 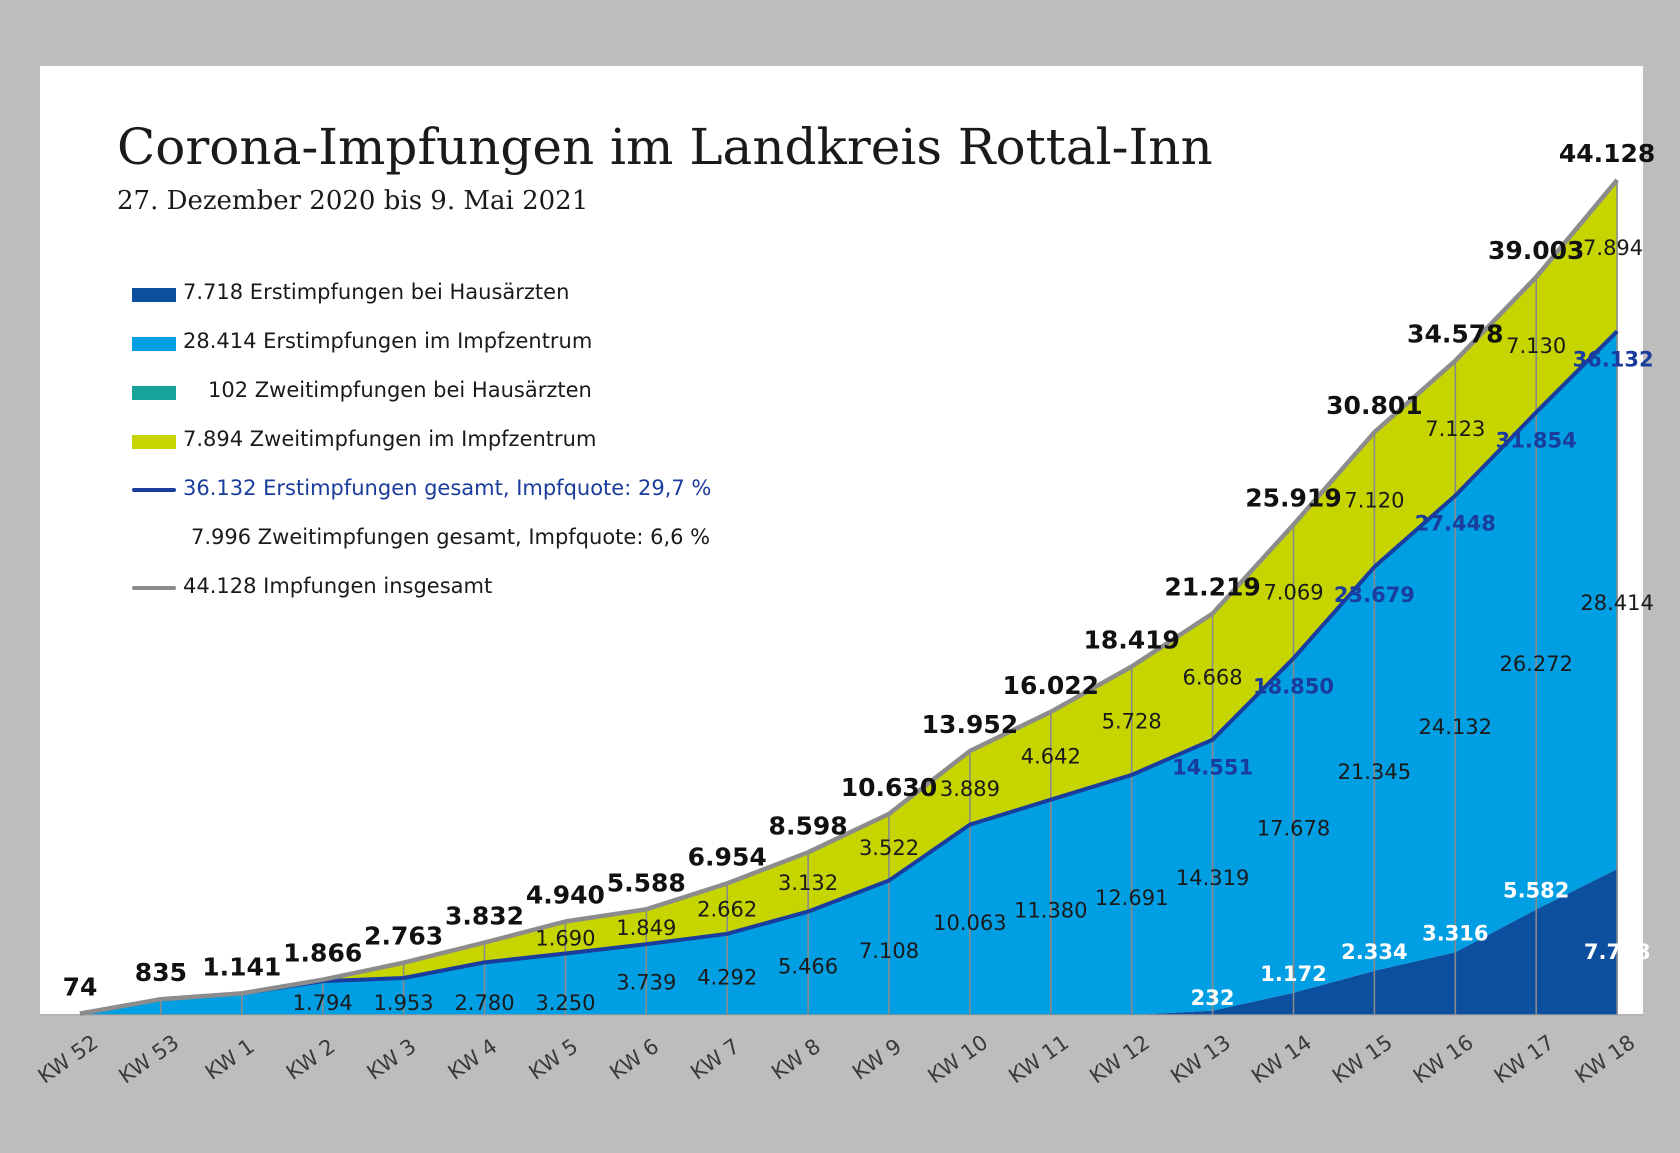 What do you see at coordinates (1613, 359) in the screenshot?
I see `erst-gesamt-label: 36.132` at bounding box center [1613, 359].